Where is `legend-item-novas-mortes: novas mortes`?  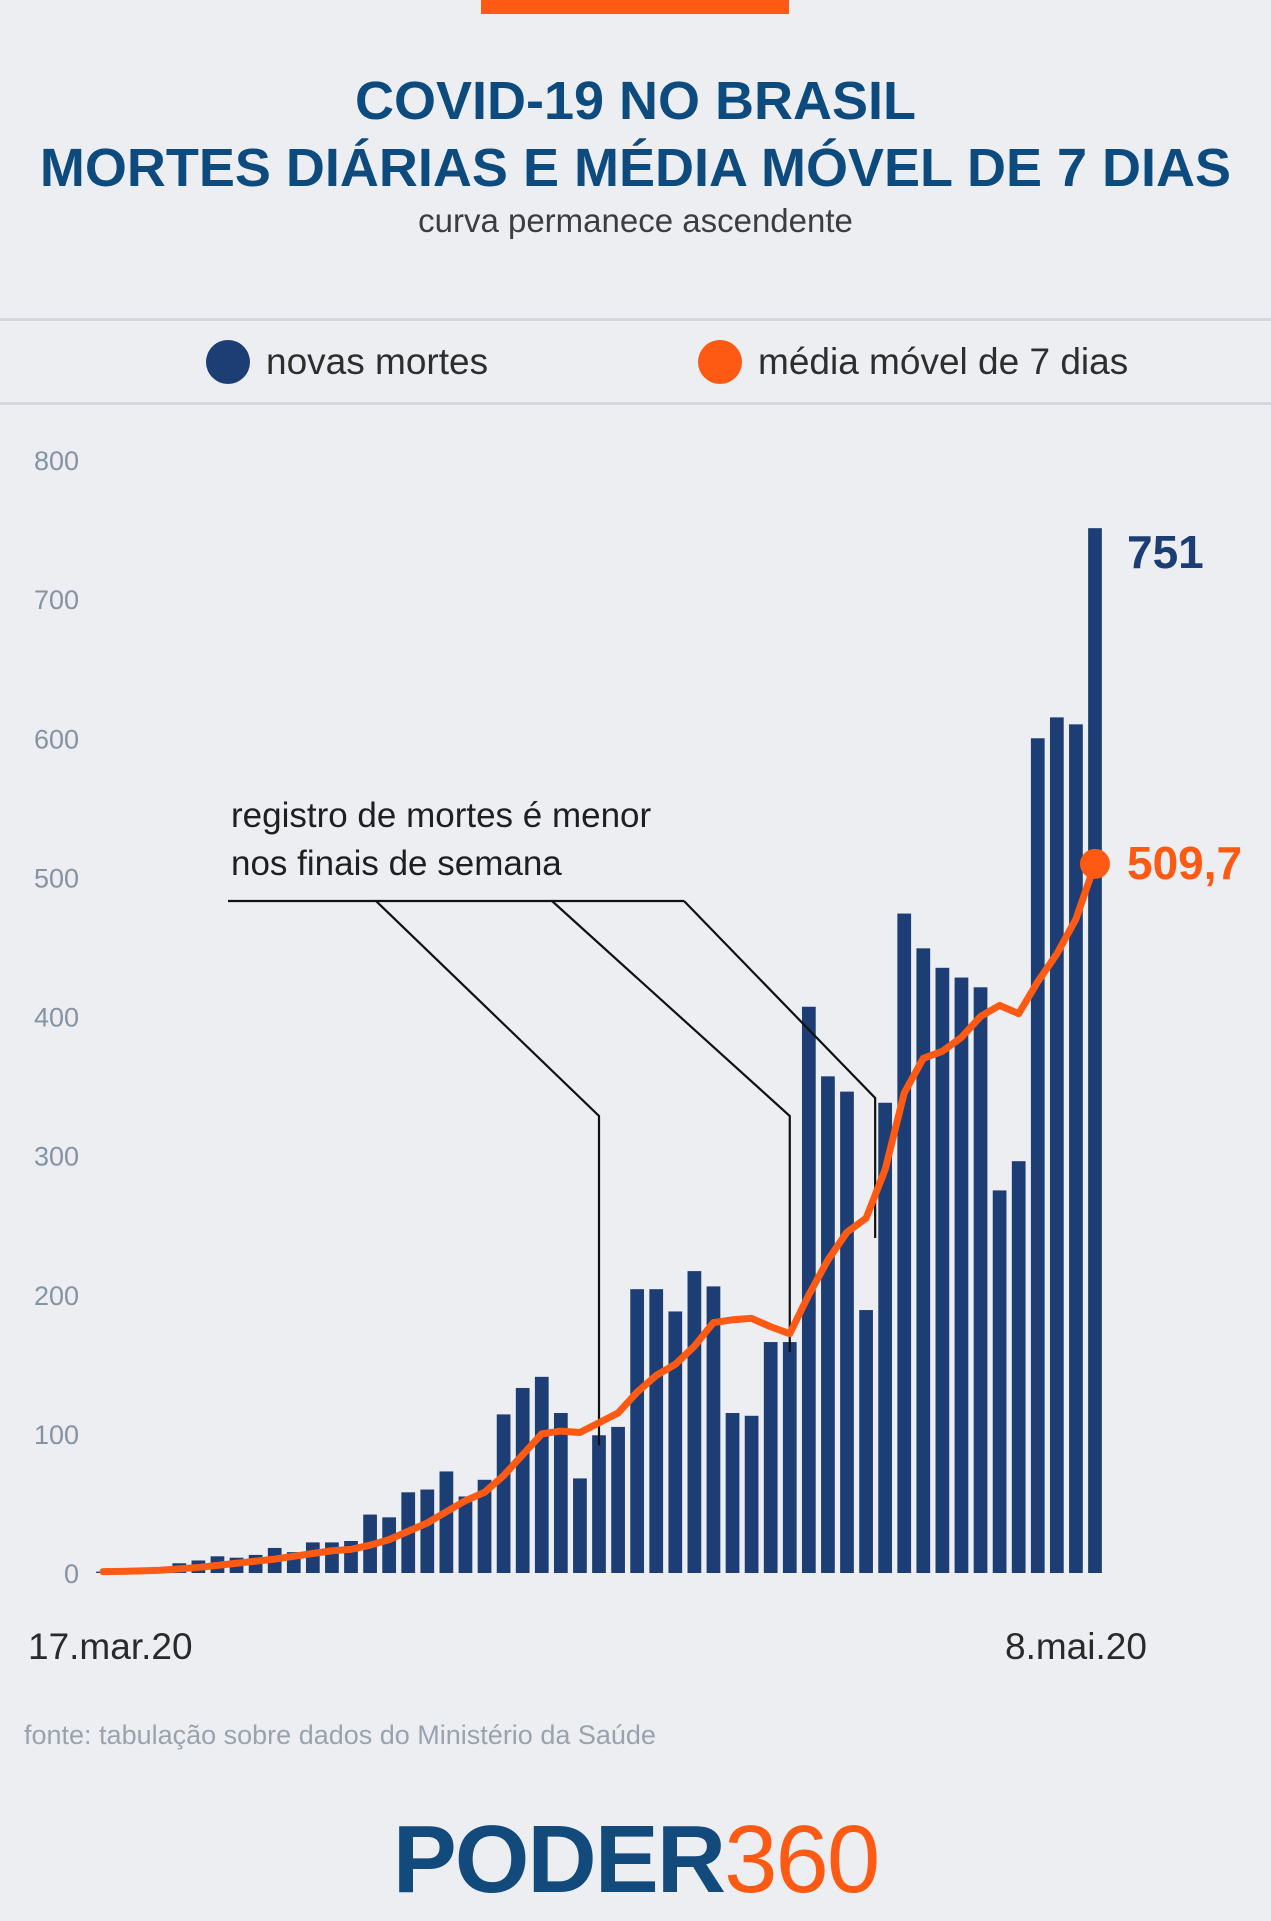 legend-item-novas-mortes: novas mortes is located at coordinates (347, 362).